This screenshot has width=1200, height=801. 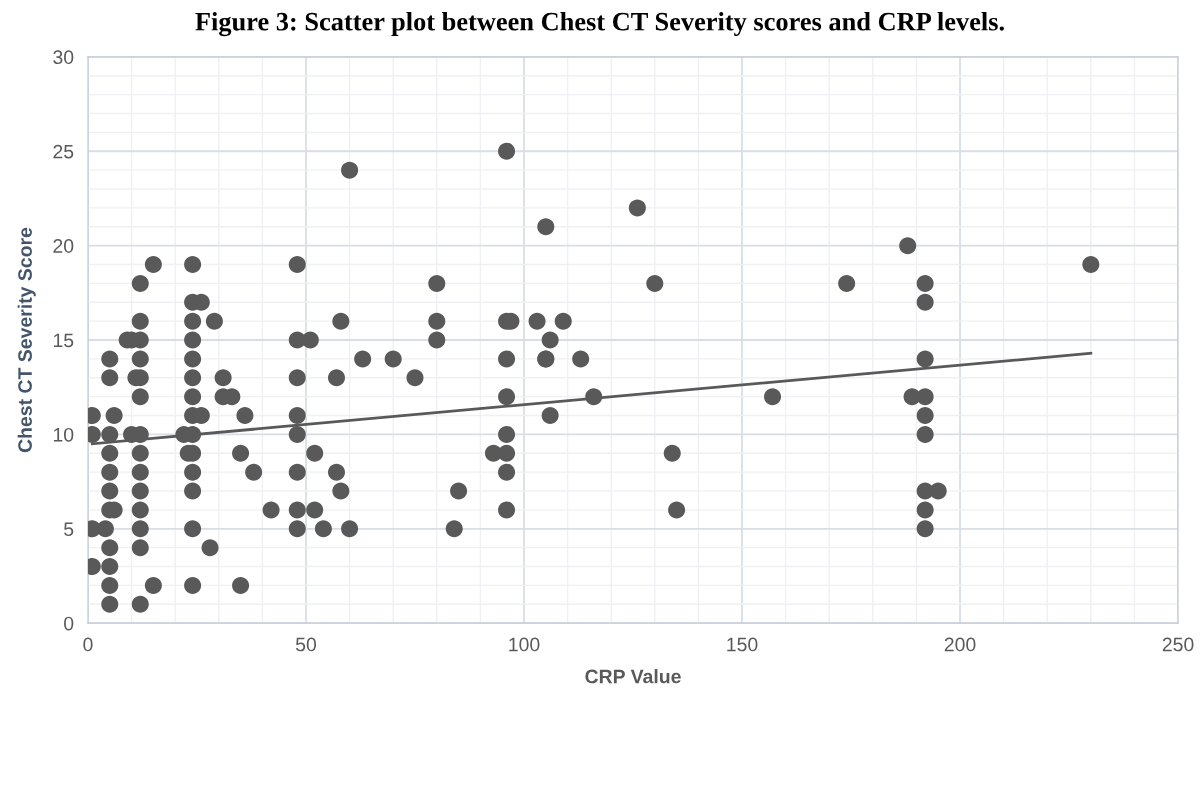 What do you see at coordinates (26, 340) in the screenshot?
I see `y-axis-title: Chest CT Severity Score` at bounding box center [26, 340].